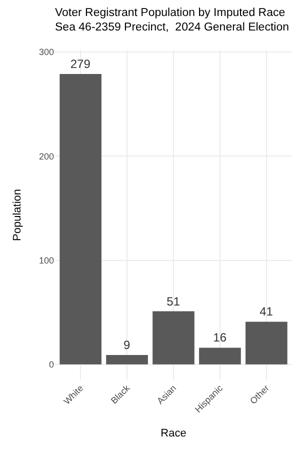 The image size is (300, 450). Describe the element at coordinates (173, 434) in the screenshot. I see `x-axis-title: Race` at that location.